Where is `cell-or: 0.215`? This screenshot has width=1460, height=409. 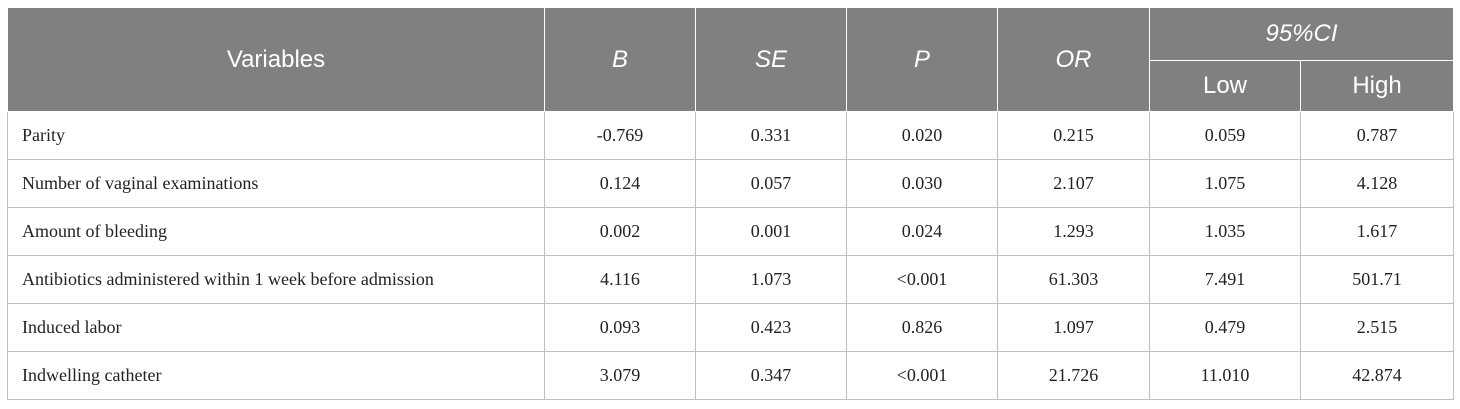
cell-or: 0.215 is located at coordinates (1073, 135).